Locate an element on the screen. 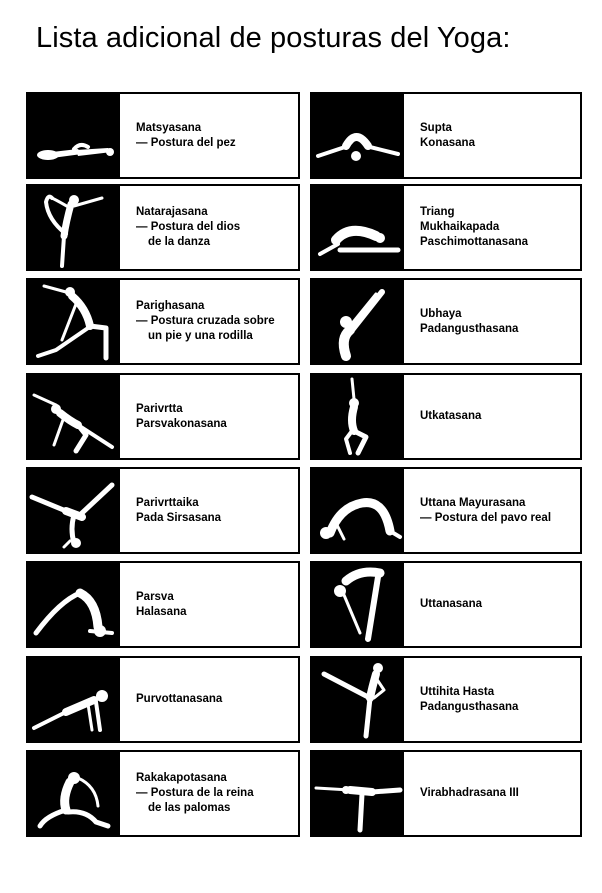  pose-card-purvottanasana: Purvottanasana is located at coordinates (163, 699).